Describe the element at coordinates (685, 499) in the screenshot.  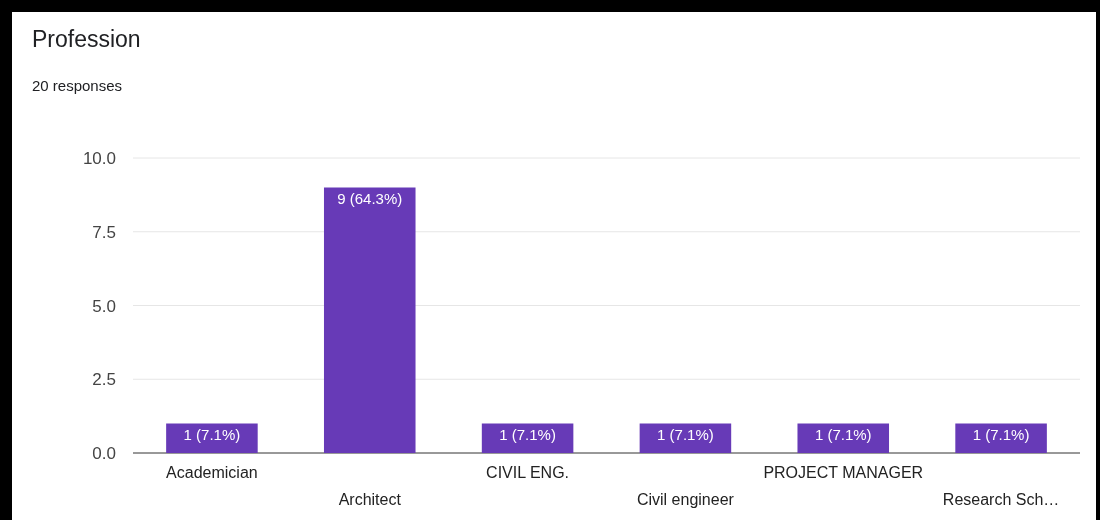
I see `x-tick-label: Civil engineer` at that location.